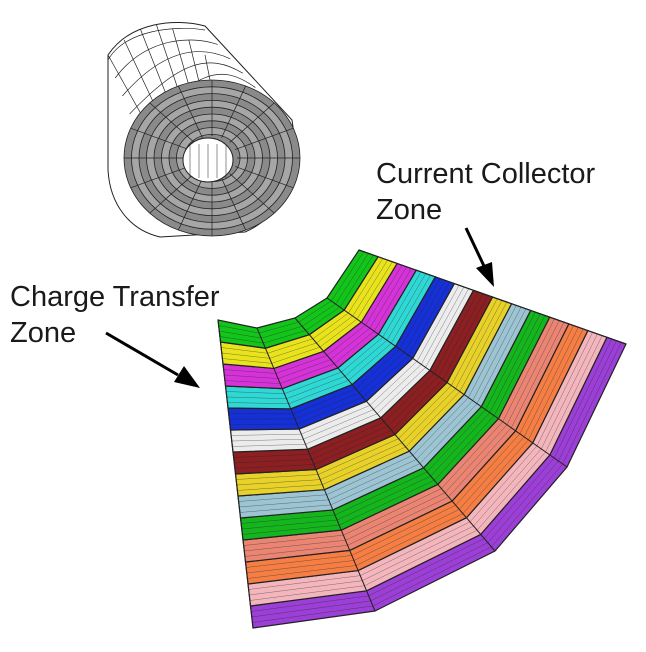 This screenshot has width=646, height=652. What do you see at coordinates (479, 257) in the screenshot?
I see `current-collector-arrow` at bounding box center [479, 257].